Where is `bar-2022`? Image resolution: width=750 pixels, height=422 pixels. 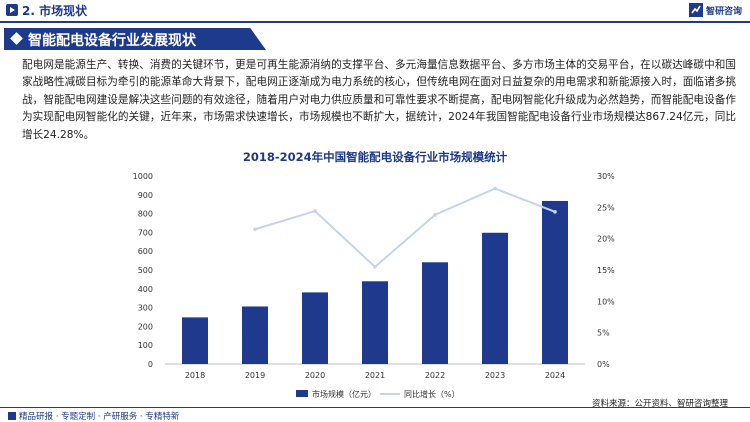
bar-2022 is located at coordinates (435, 313).